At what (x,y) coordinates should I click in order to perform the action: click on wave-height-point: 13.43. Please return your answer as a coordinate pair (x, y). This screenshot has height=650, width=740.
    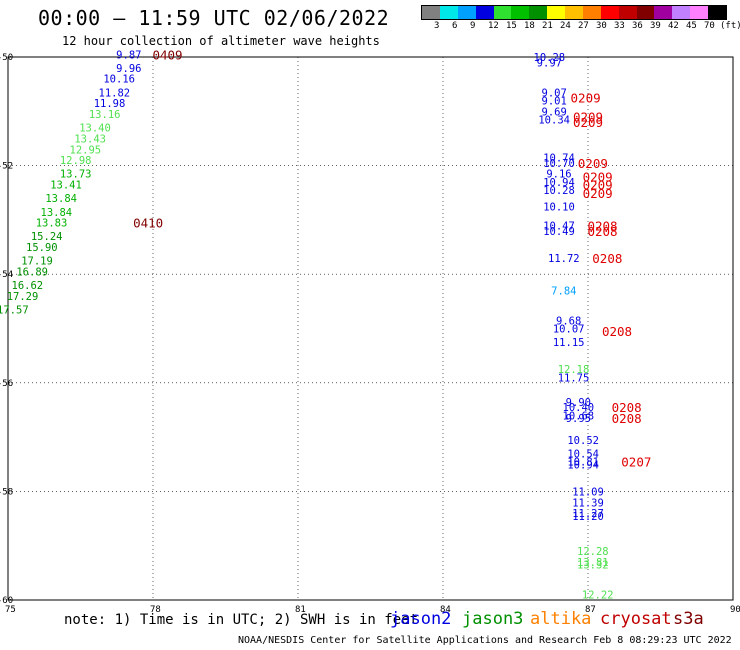
    Looking at the image, I should click on (90, 139).